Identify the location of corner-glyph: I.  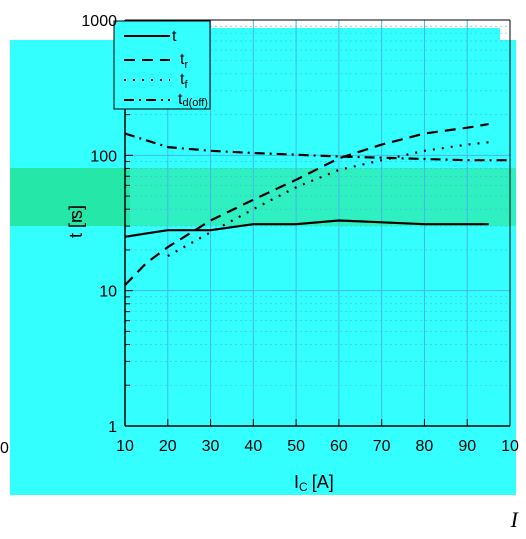
(514, 519).